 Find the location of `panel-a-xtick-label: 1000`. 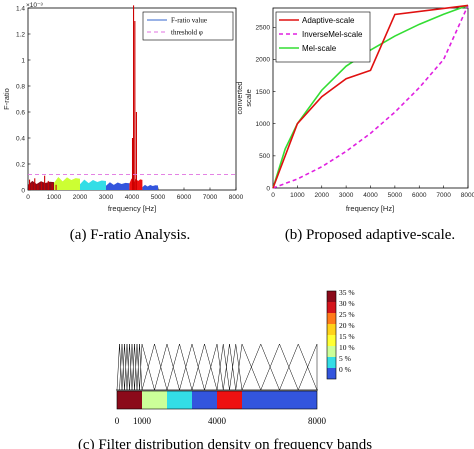

panel-a-xtick-label: 1000 is located at coordinates (54, 197).